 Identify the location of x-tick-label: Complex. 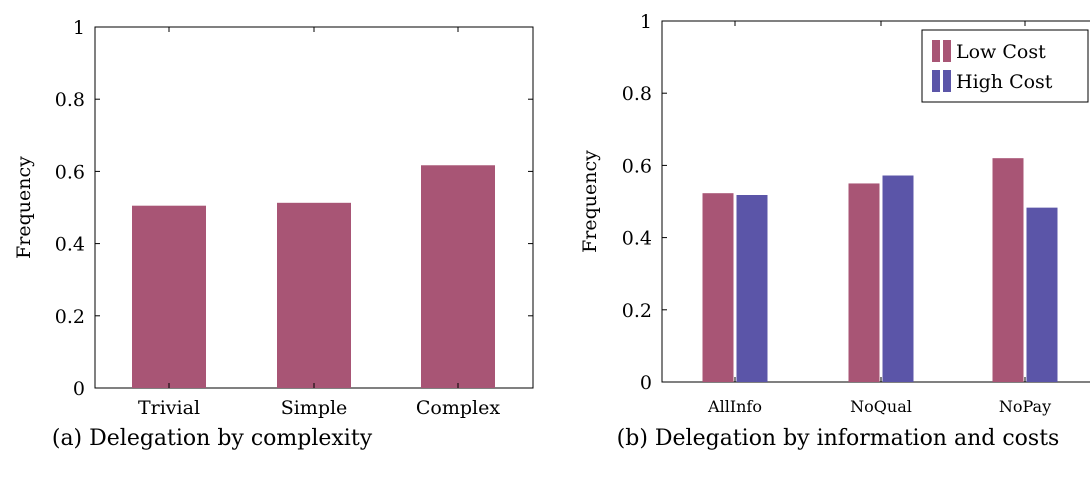
(458, 408).